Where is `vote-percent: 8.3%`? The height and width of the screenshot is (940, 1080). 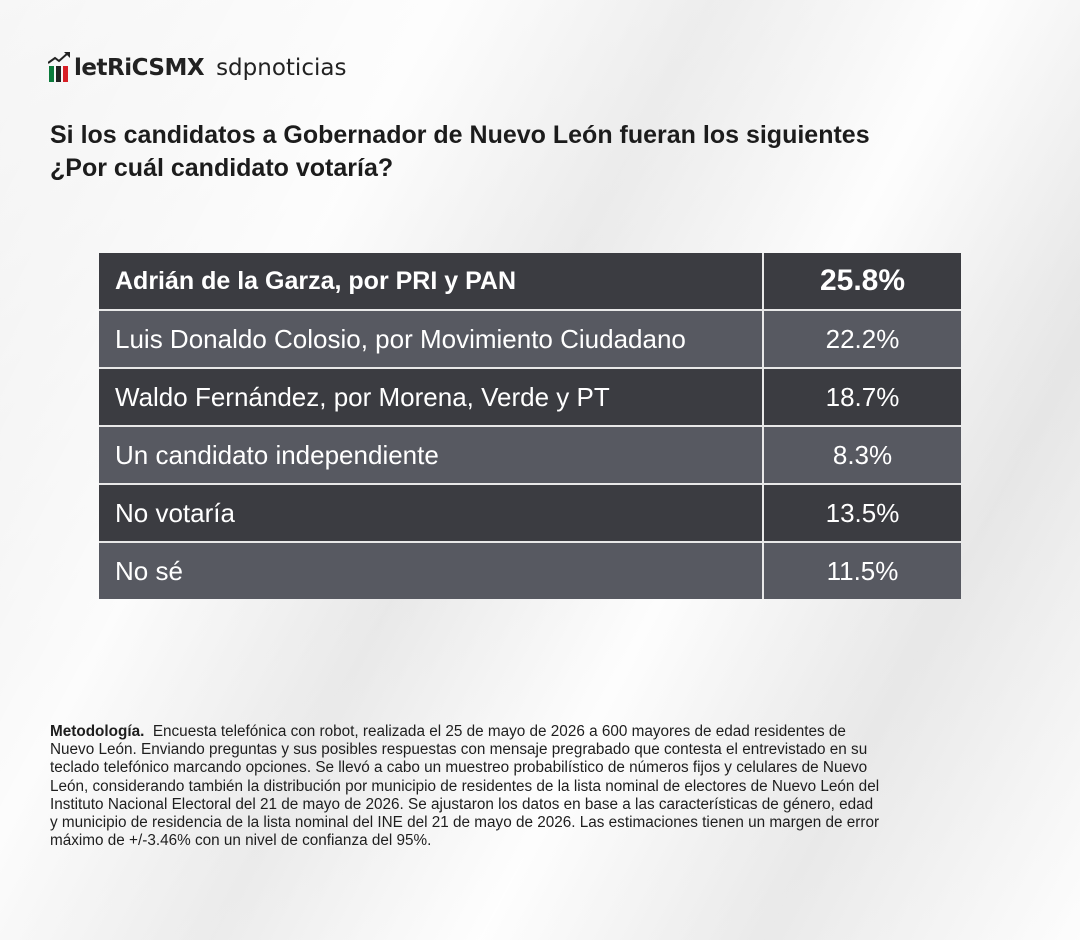 vote-percent: 8.3% is located at coordinates (861, 455).